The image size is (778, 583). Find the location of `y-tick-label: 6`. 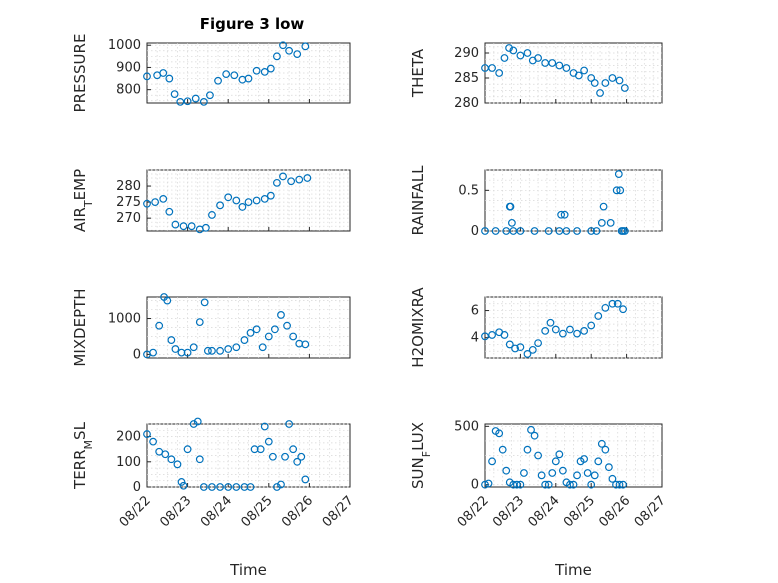

y-tick-label: 6 is located at coordinates (475, 311).